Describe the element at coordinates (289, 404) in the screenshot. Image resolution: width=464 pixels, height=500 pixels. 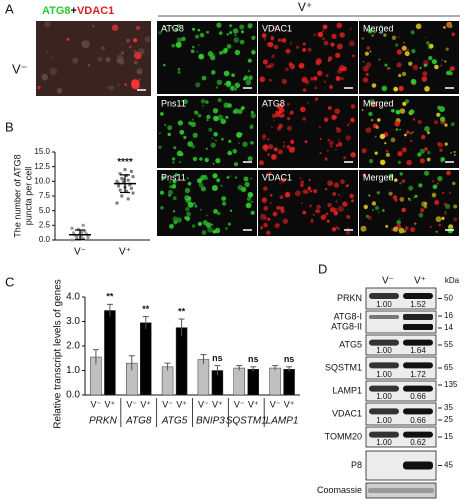
I see `bar-sublabel: V⁺` at that location.